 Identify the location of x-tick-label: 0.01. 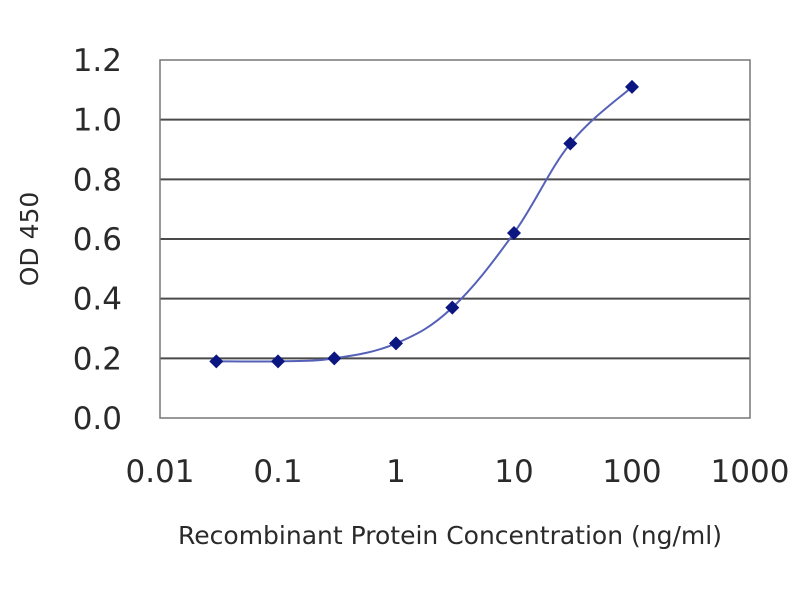
(159, 472).